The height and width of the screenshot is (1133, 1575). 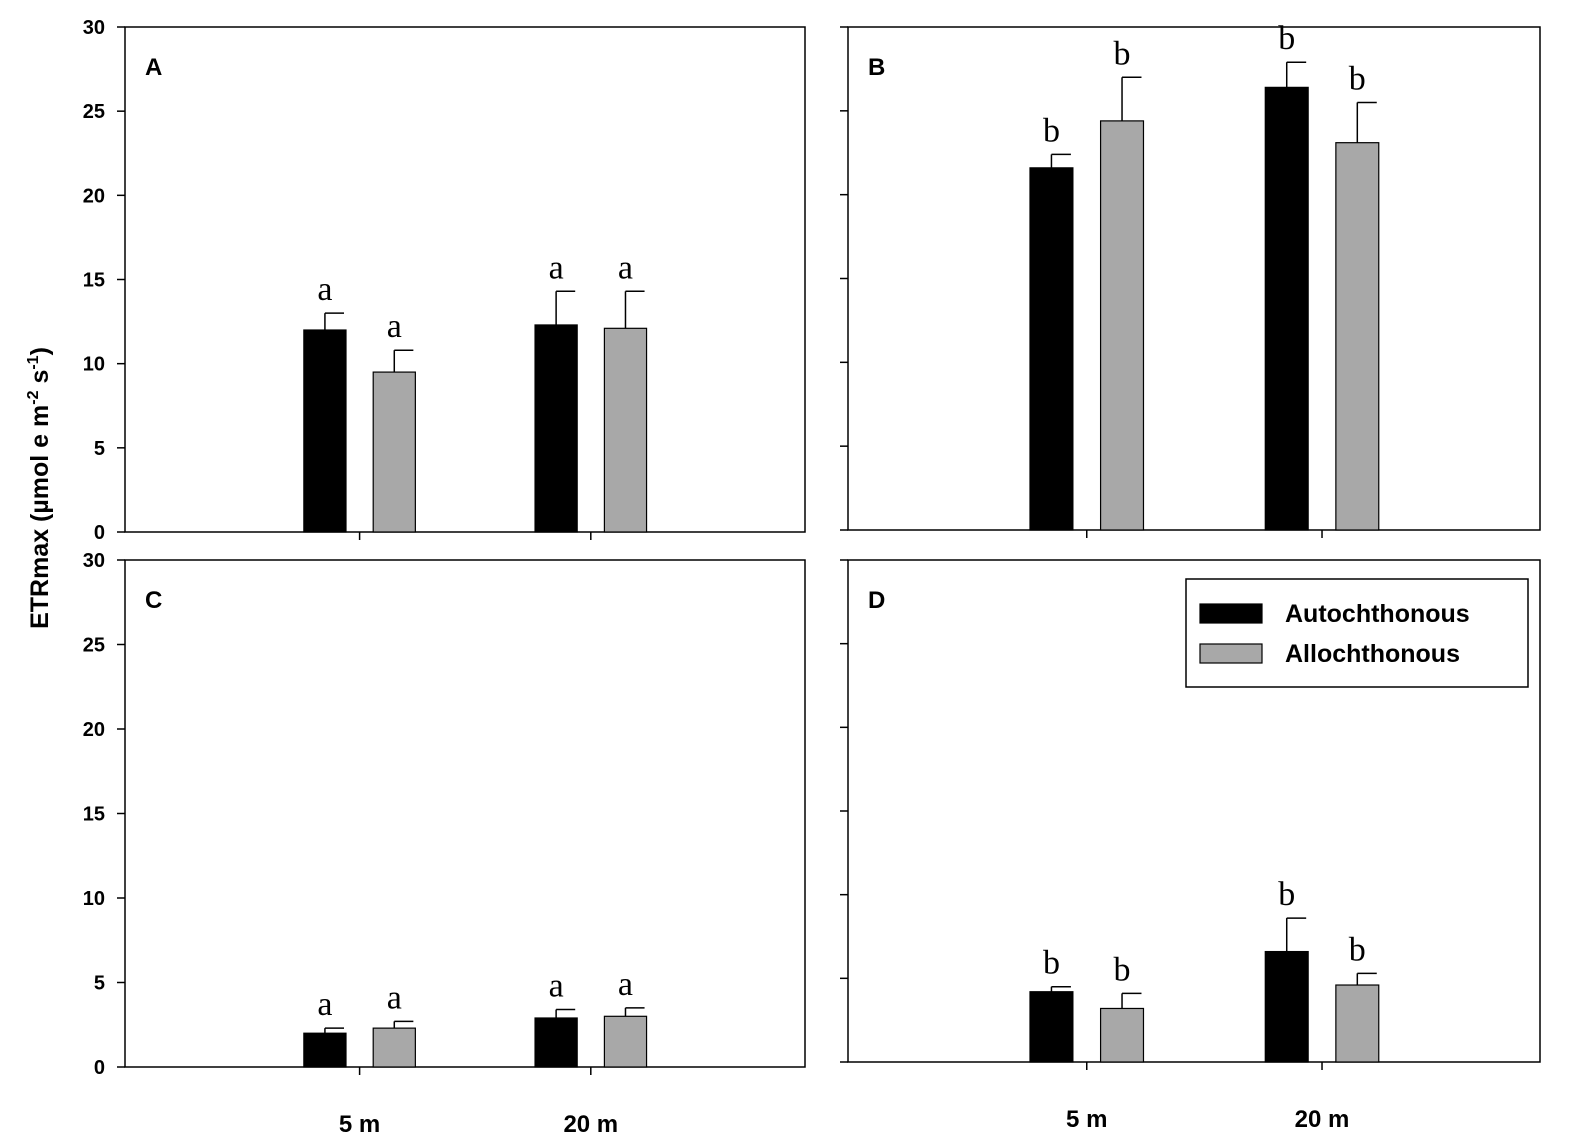 What do you see at coordinates (153, 600) in the screenshot?
I see `panel-label: C` at bounding box center [153, 600].